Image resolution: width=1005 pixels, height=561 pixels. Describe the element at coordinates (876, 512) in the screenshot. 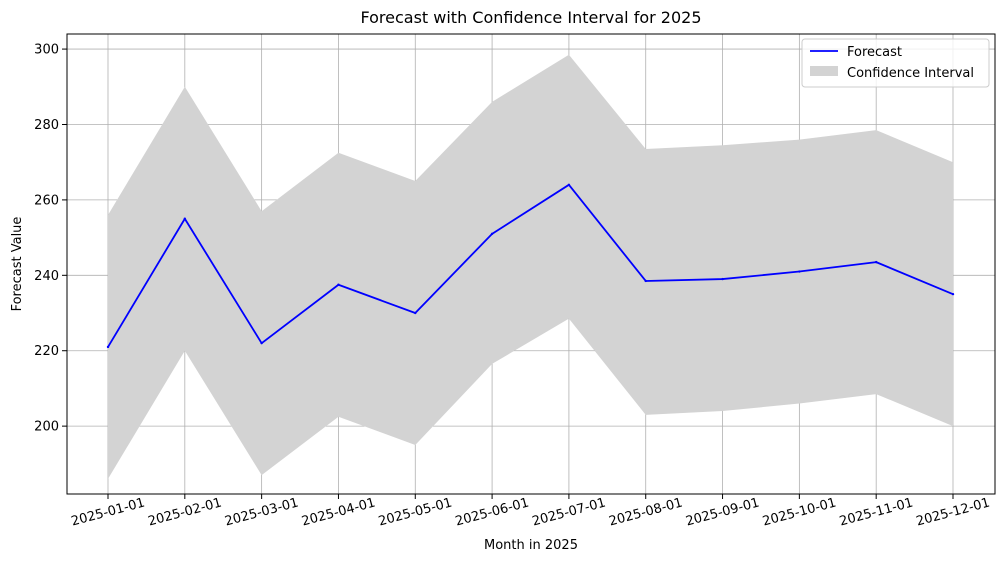

I see `x-tick-label: 2025-11-01` at that location.